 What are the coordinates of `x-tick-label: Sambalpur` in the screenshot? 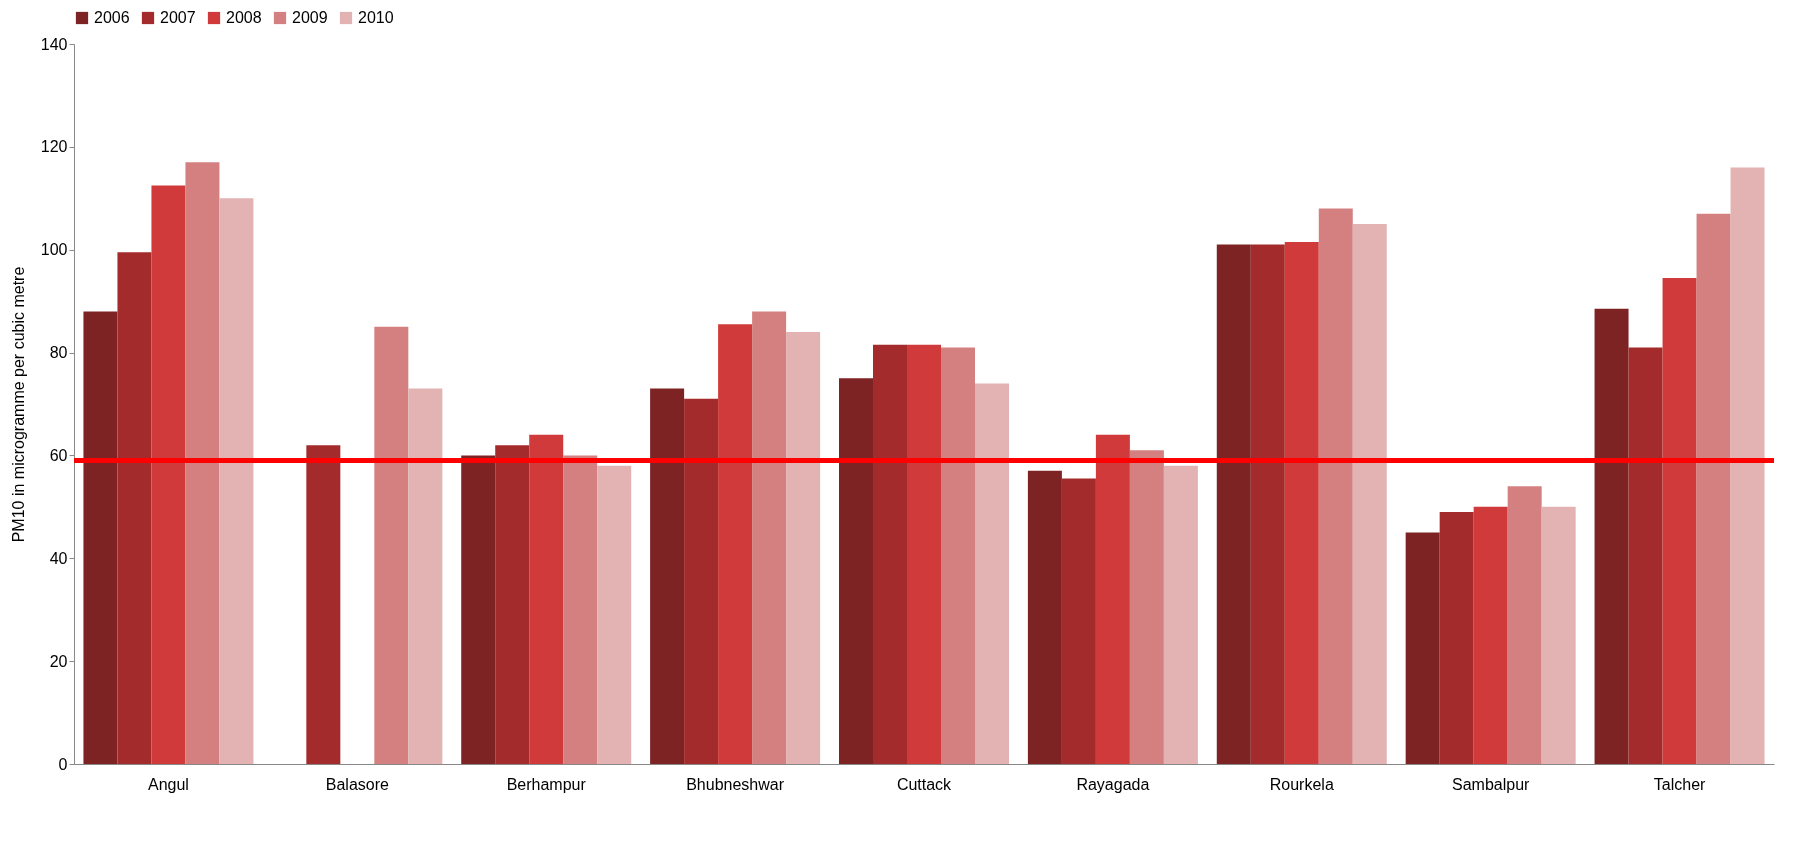 It's located at (1491, 784).